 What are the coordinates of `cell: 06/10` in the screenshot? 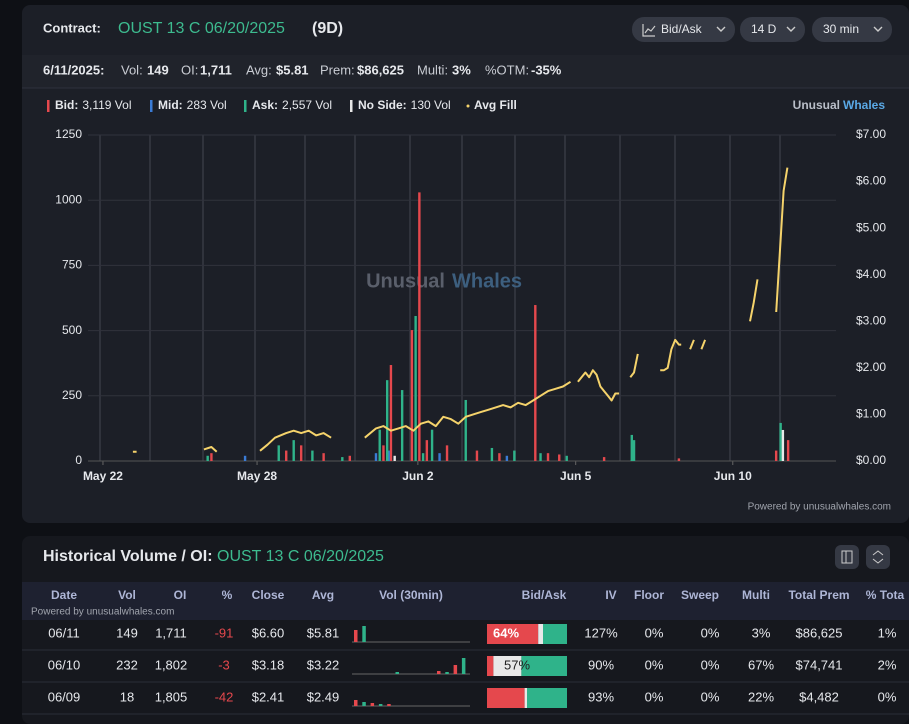 It's located at (64, 664).